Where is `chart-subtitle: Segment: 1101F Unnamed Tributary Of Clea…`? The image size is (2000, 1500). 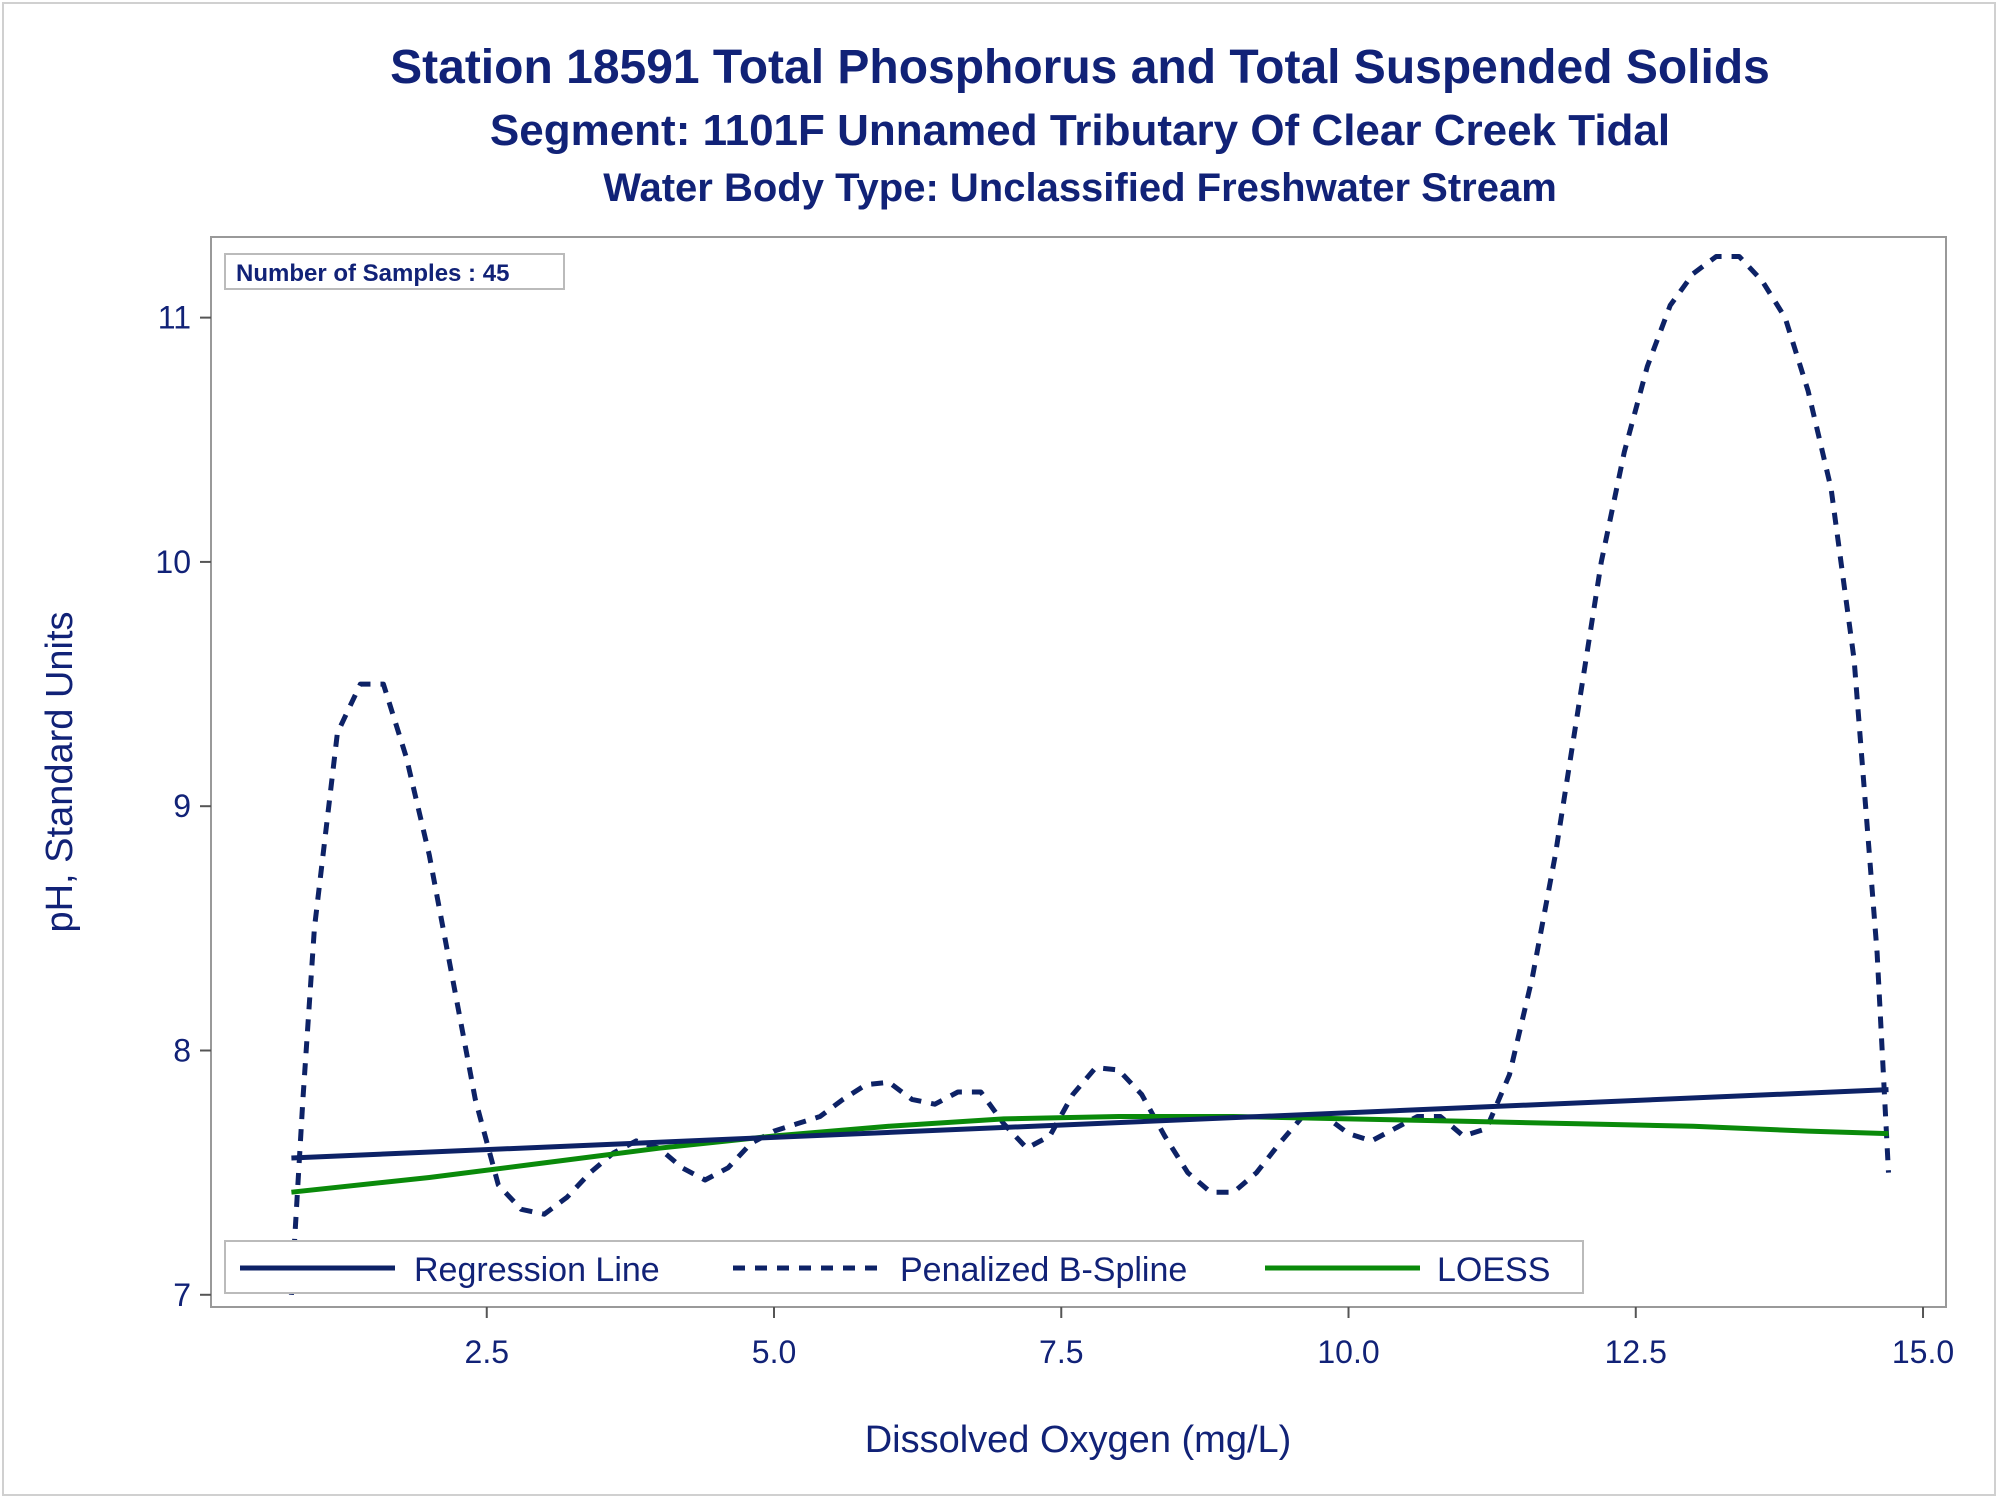
chart-subtitle: Segment: 1101F Unnamed Tributary Of Clea… is located at coordinates (1080, 130).